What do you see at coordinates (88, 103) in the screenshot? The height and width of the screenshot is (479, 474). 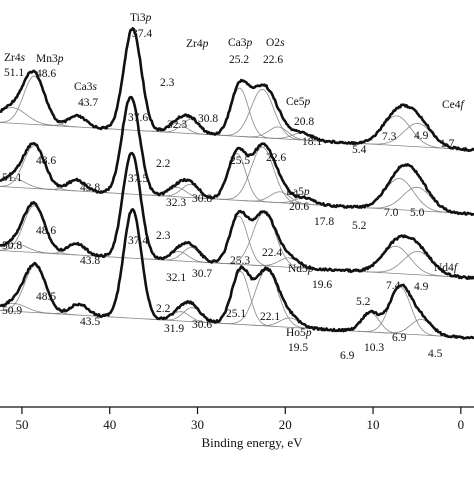 I see `peak-value-label: 43.7` at bounding box center [88, 103].